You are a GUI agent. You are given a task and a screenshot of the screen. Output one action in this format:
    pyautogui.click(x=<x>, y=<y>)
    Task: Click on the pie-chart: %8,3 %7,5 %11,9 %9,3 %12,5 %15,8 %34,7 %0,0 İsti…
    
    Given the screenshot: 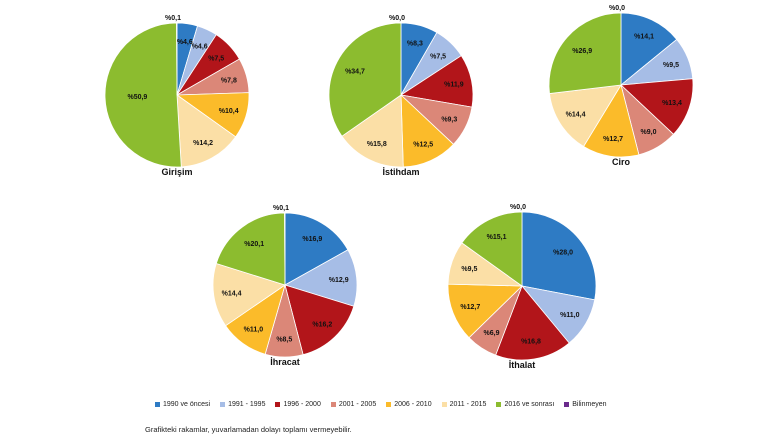 What is the action you would take?
    pyautogui.click(x=401, y=96)
    